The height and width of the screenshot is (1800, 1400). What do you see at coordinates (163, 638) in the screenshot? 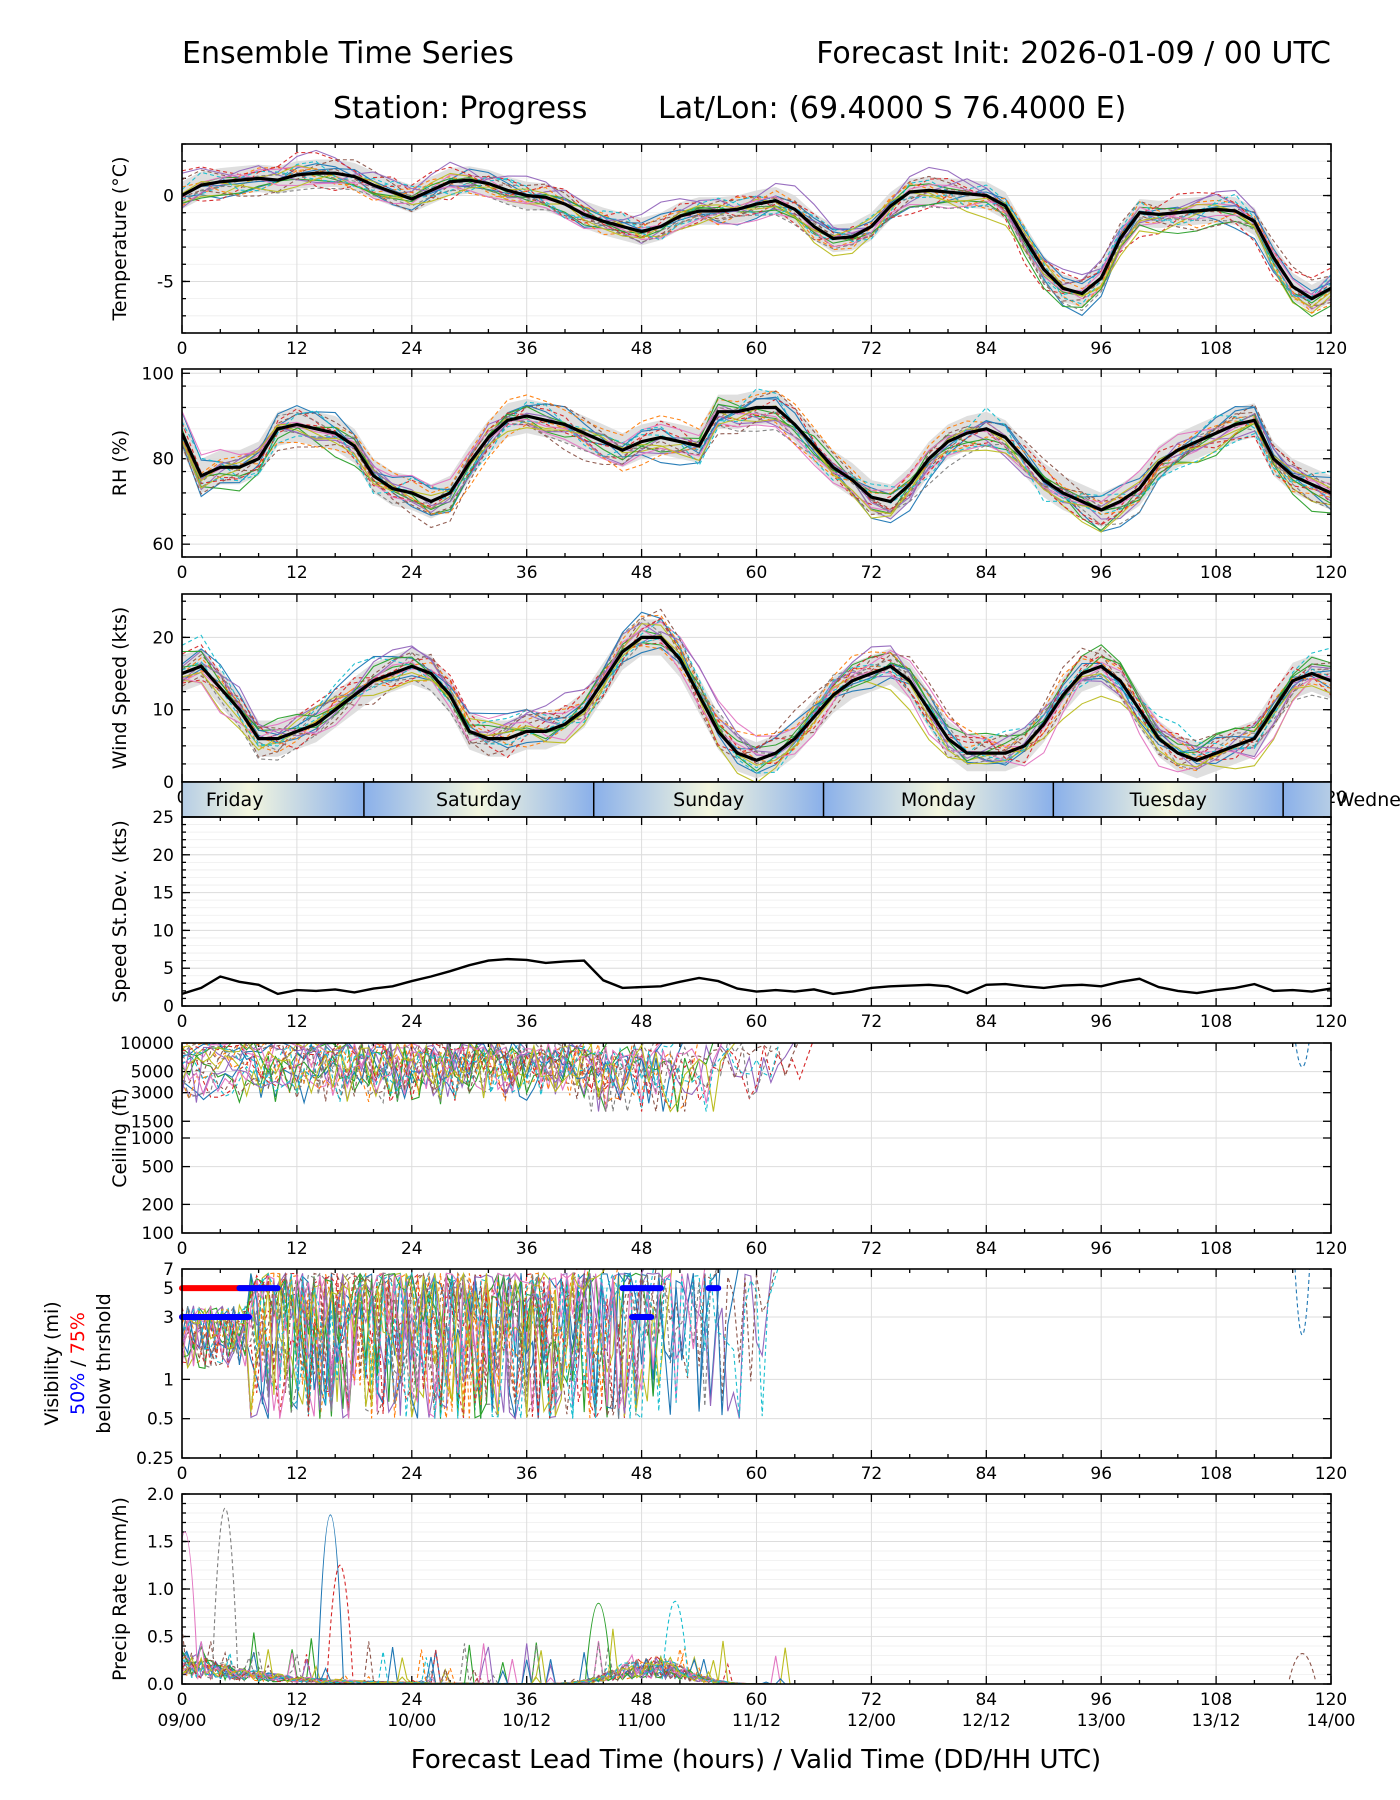
I see `wind-speed-ytick-label: 20` at bounding box center [163, 638].